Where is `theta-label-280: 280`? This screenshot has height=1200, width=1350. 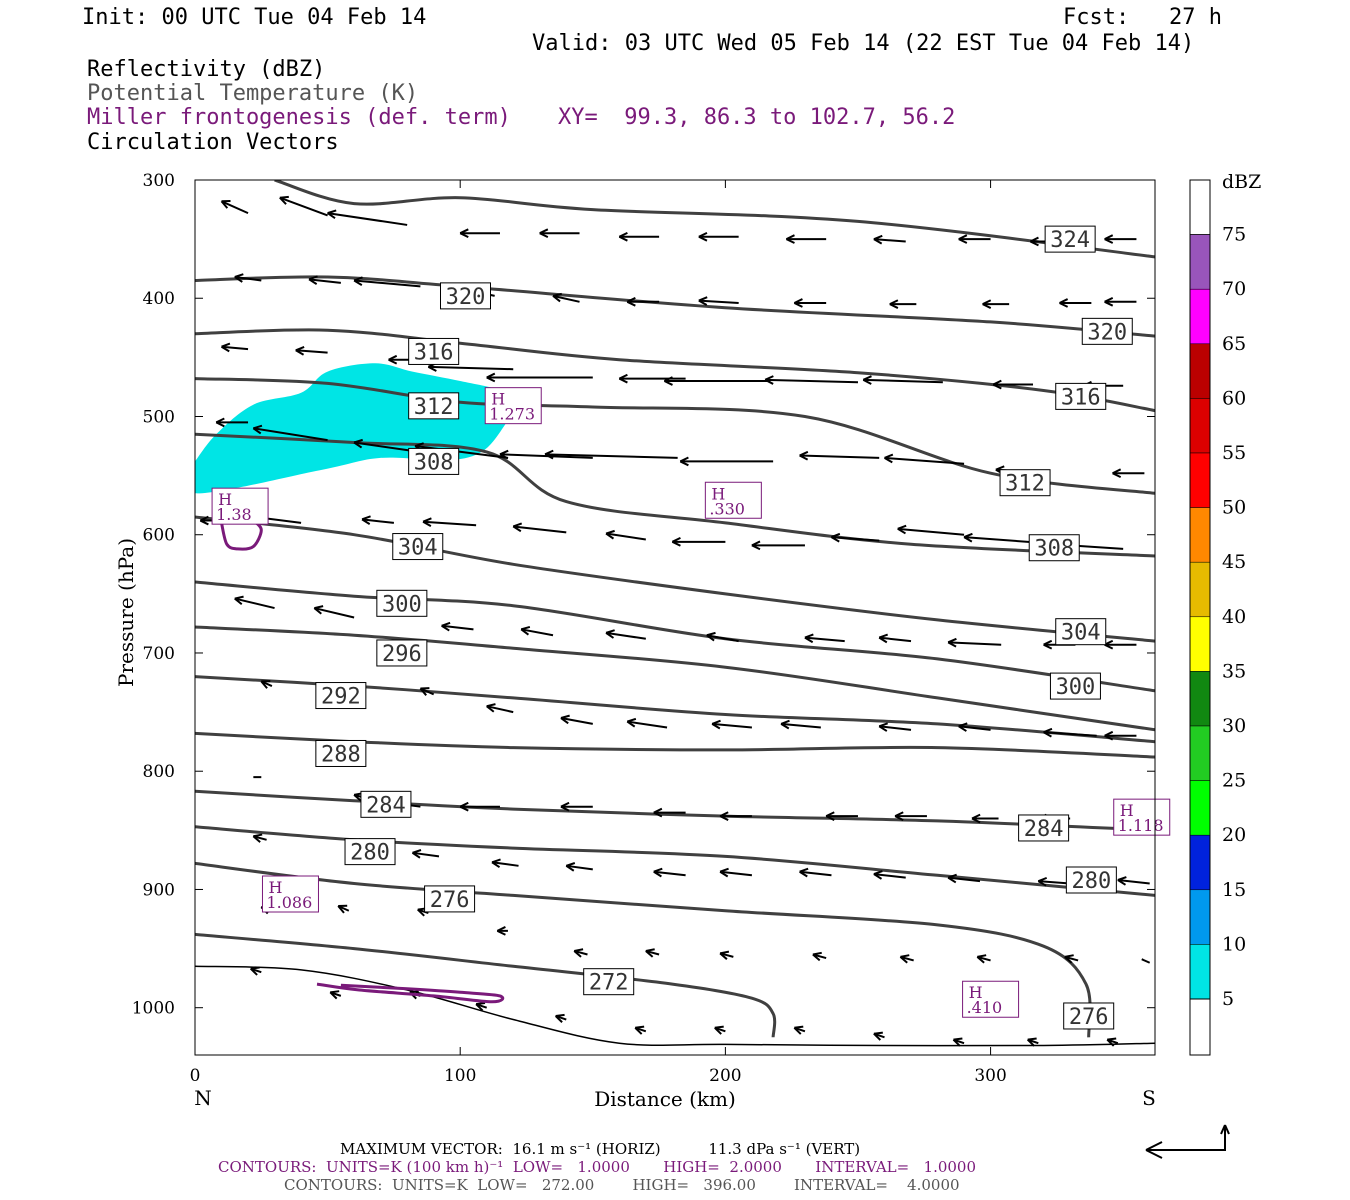 theta-label-280: 280 is located at coordinates (1091, 880).